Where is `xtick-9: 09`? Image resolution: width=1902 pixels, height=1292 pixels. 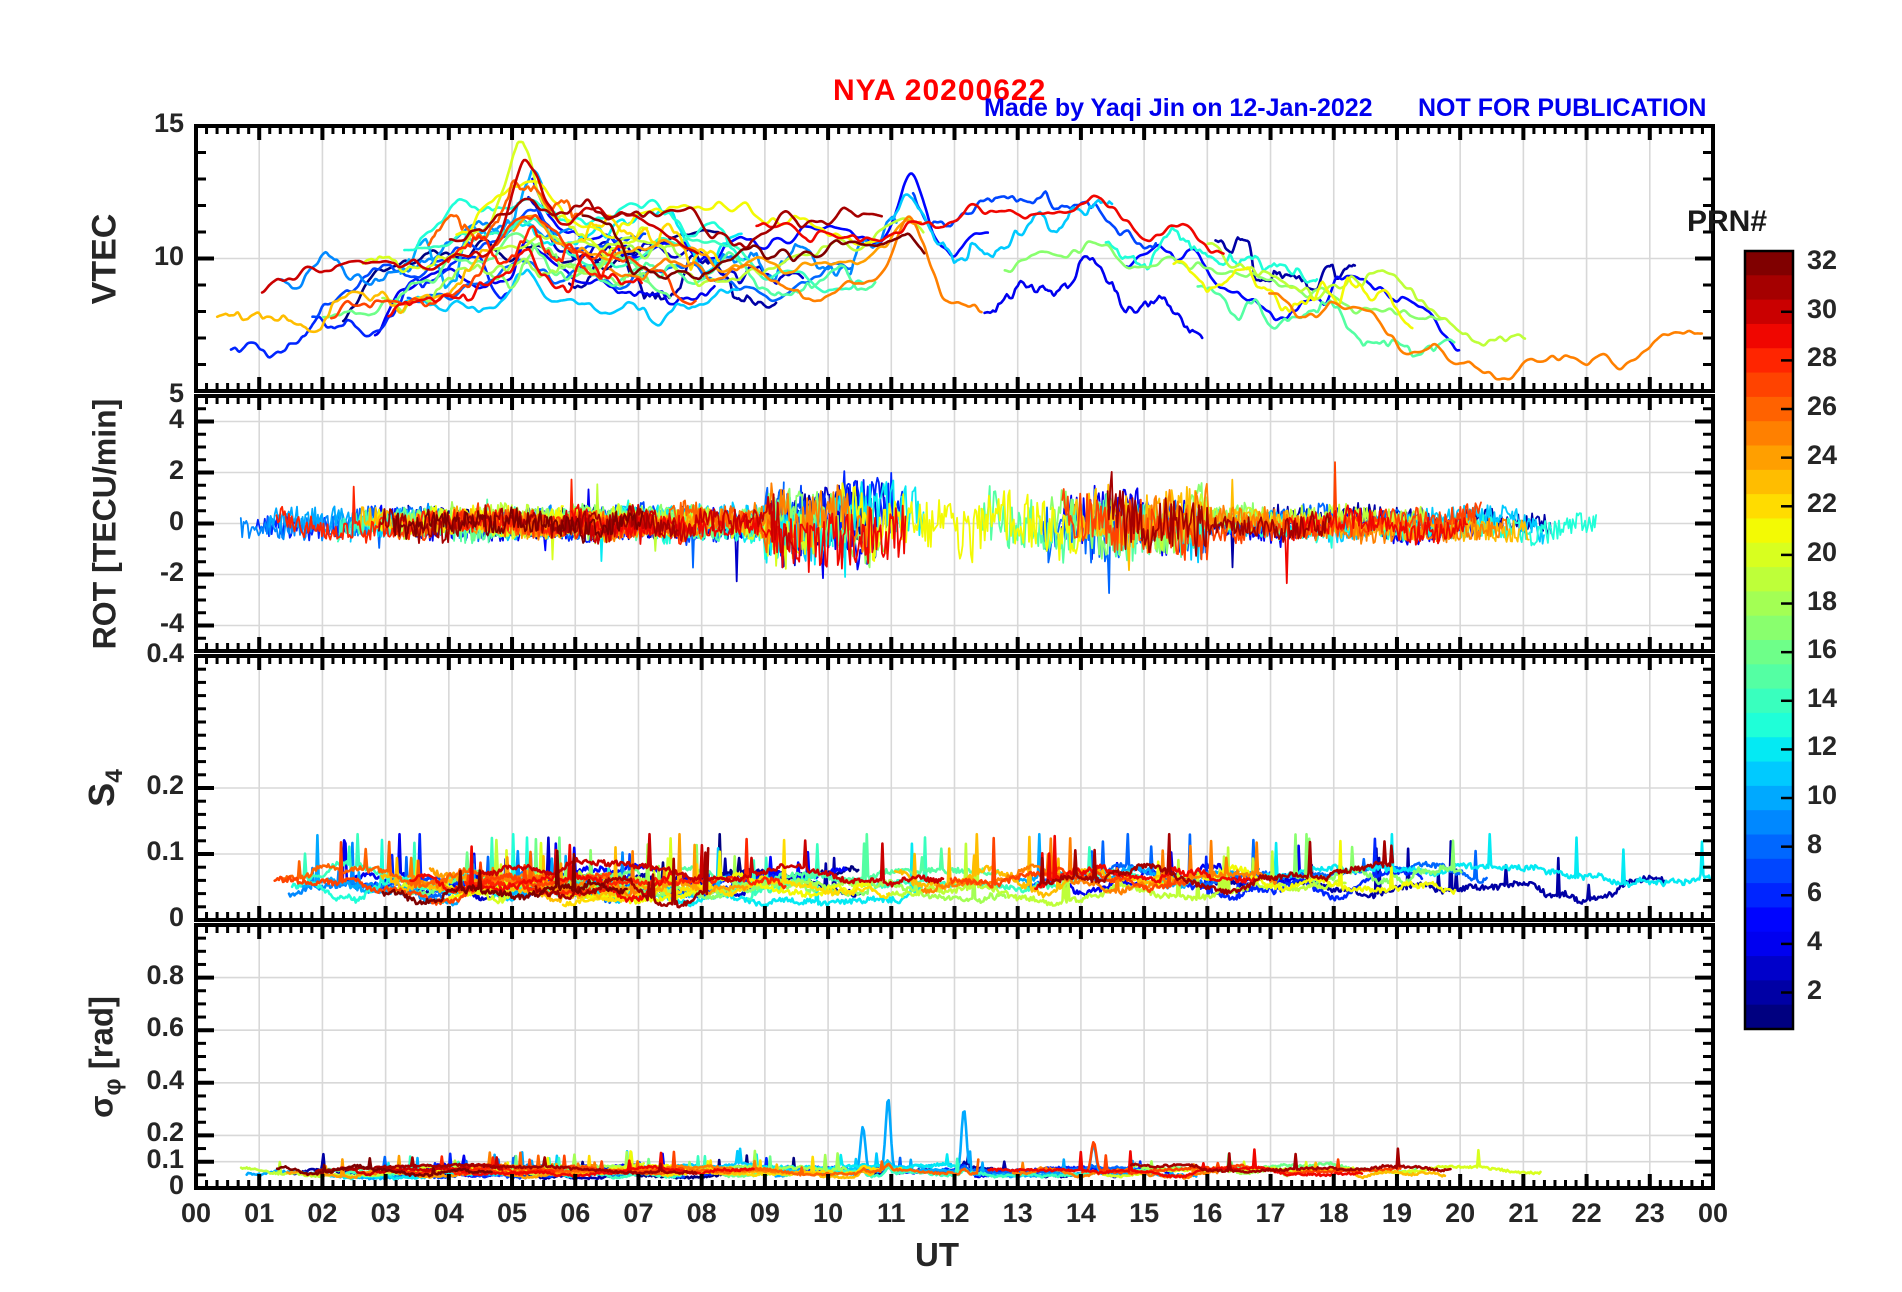 xtick-9: 09 is located at coordinates (764, 1213).